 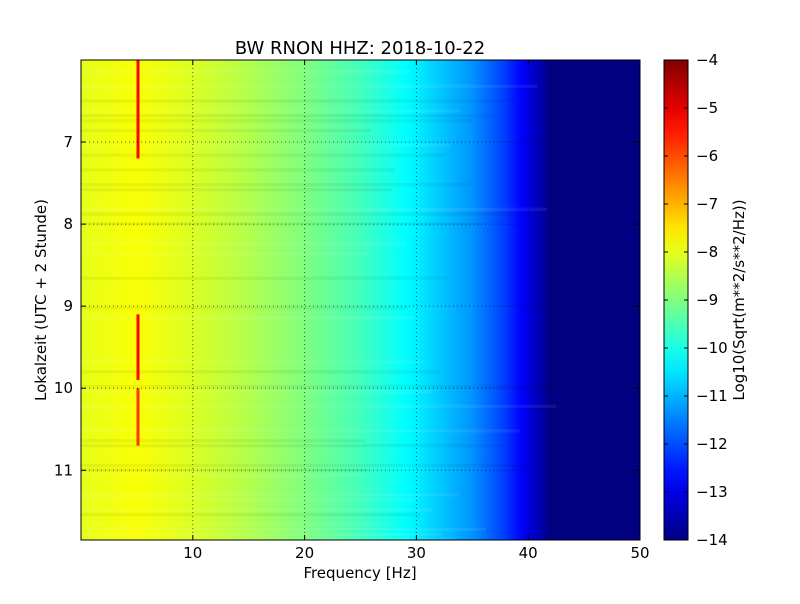 I want to click on colorbar-tick-label: −8, so click(x=707, y=252).